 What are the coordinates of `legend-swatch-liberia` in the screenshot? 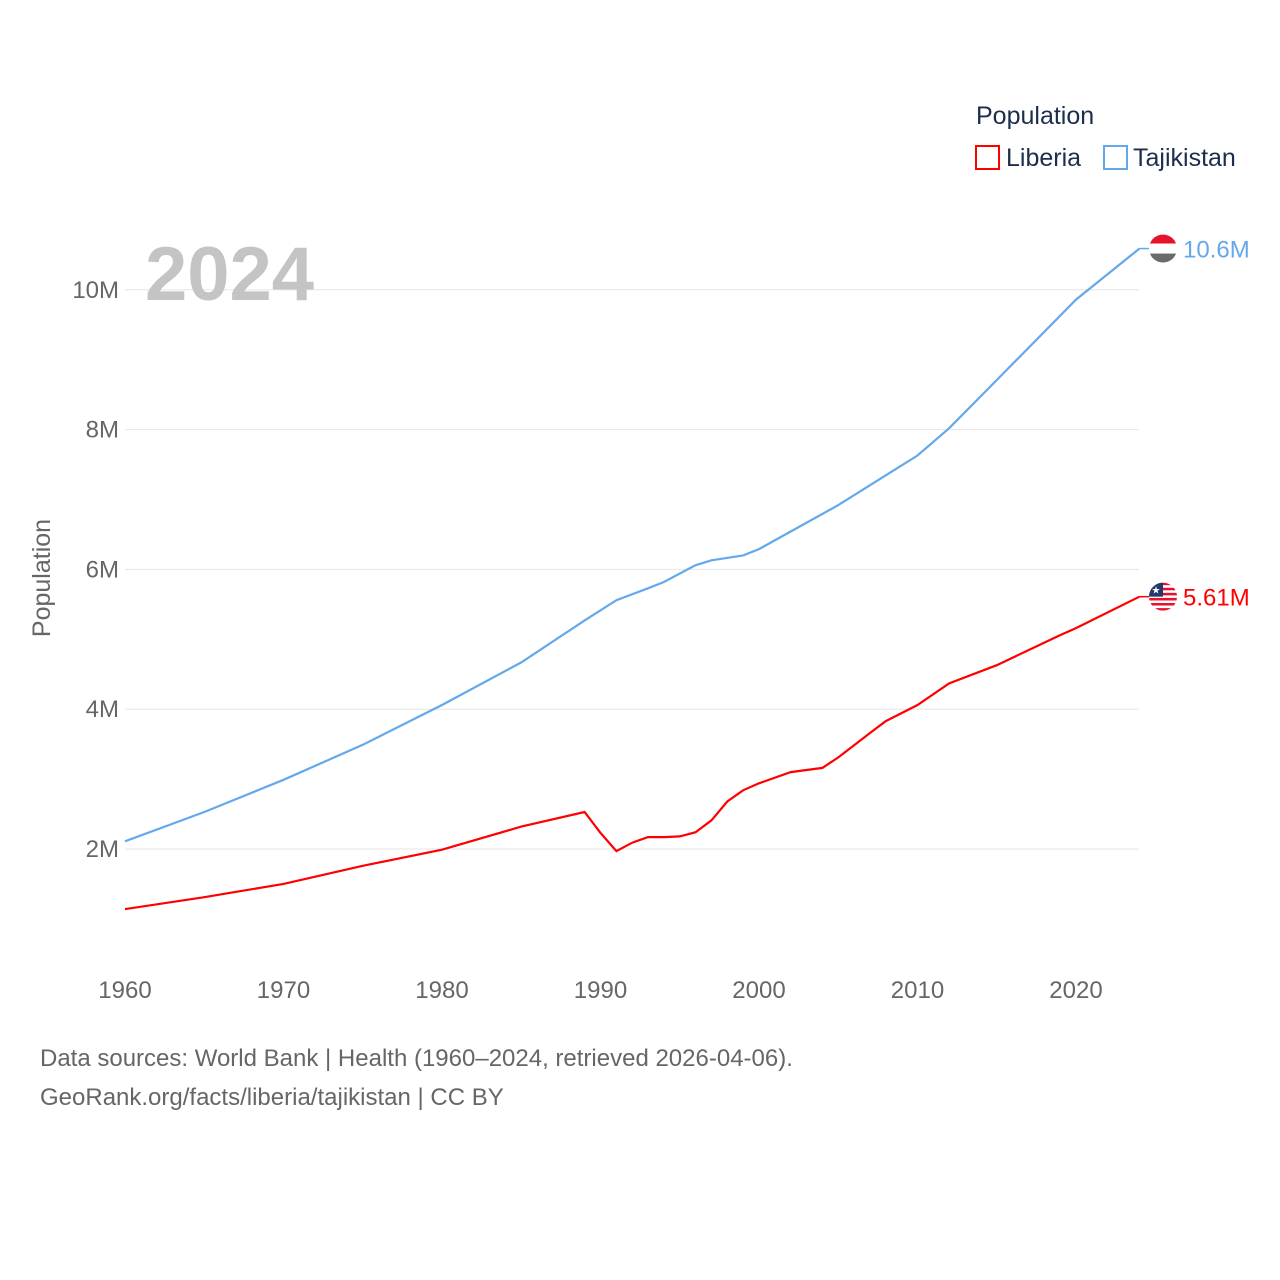 It's located at (987, 157).